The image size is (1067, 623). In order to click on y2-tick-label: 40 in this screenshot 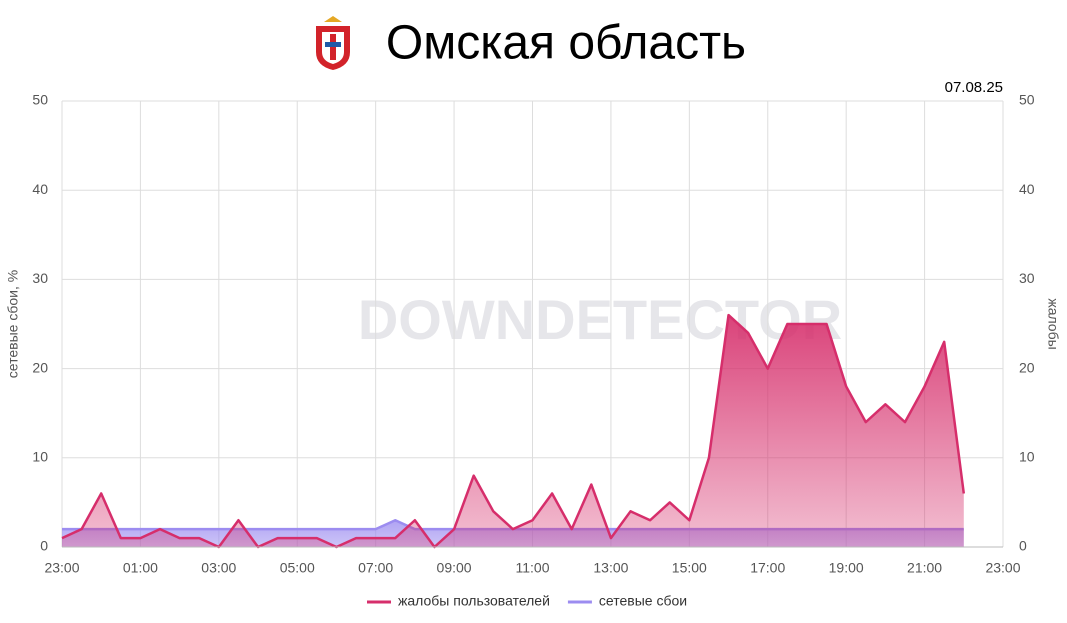, I will do `click(1027, 189)`.